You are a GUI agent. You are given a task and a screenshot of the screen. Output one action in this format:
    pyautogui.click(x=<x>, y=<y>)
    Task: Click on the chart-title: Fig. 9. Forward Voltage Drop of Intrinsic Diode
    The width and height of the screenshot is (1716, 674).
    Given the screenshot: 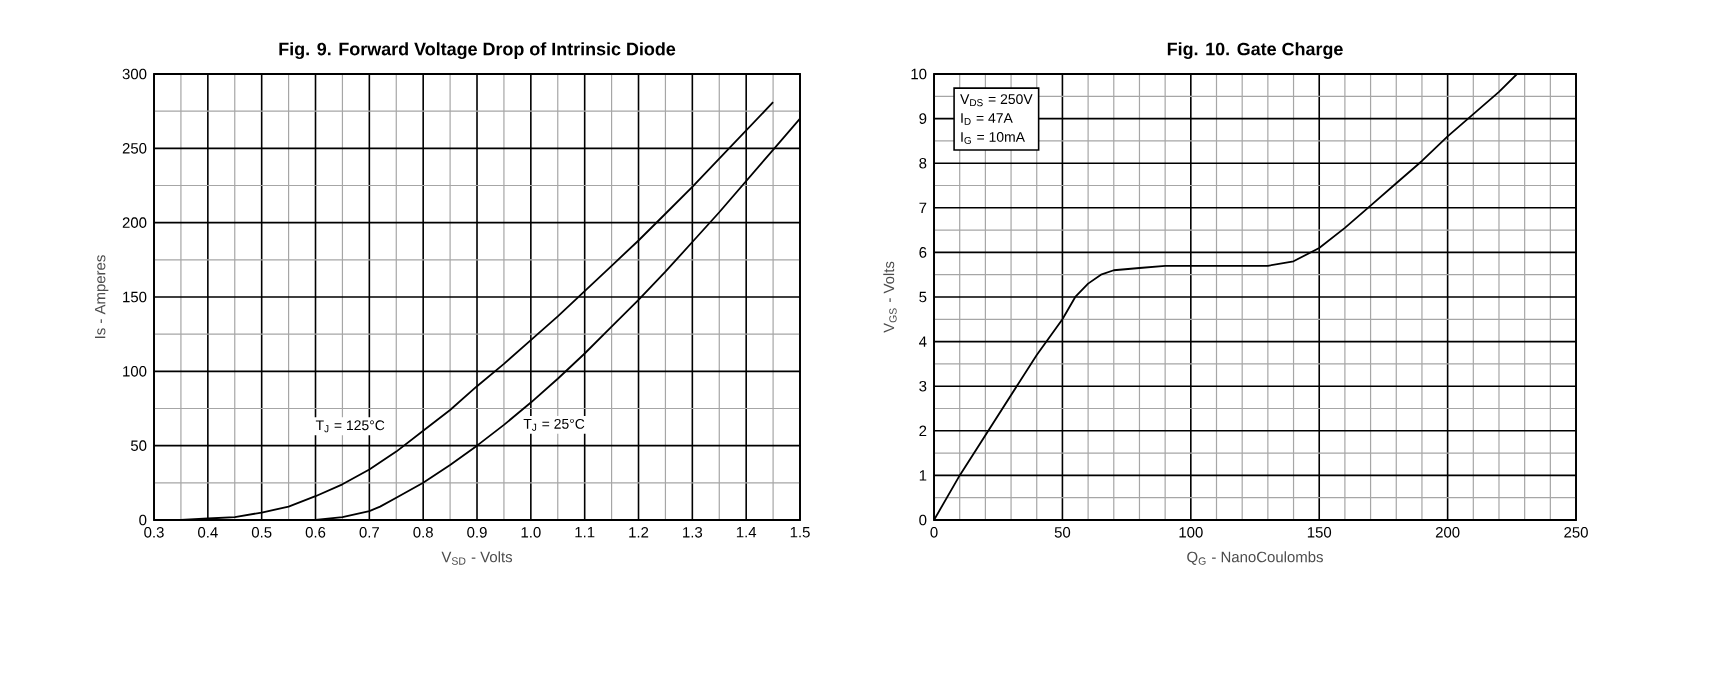 What is the action you would take?
    pyautogui.click(x=477, y=50)
    